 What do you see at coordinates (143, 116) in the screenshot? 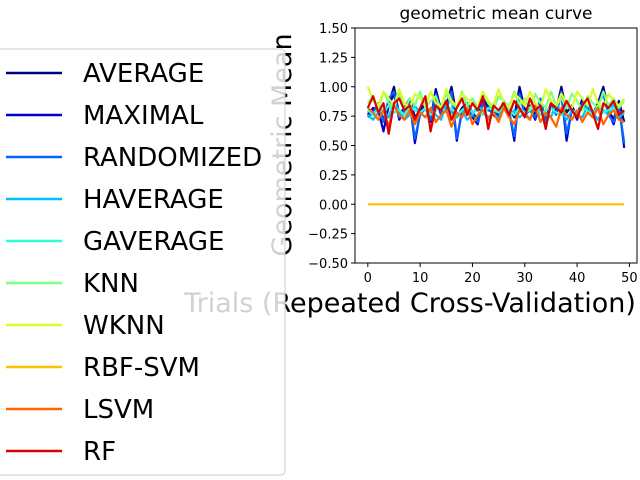
I see `legend-label-maximal: MAXIMAL` at bounding box center [143, 116].